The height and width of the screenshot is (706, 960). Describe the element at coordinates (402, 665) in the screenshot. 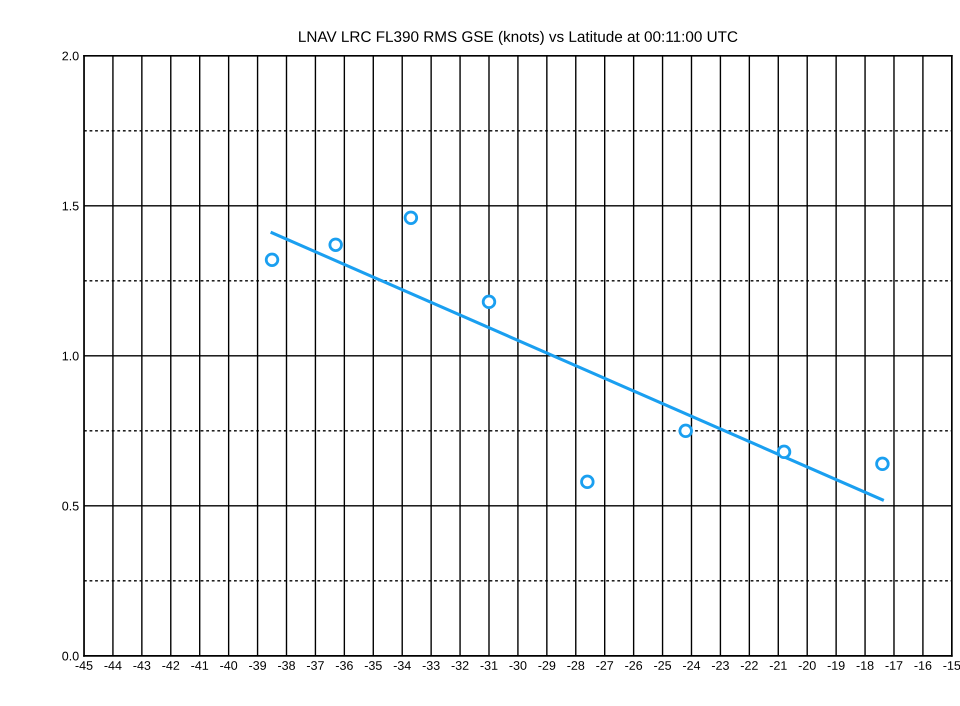

I see `x-tick-label: -34` at that location.